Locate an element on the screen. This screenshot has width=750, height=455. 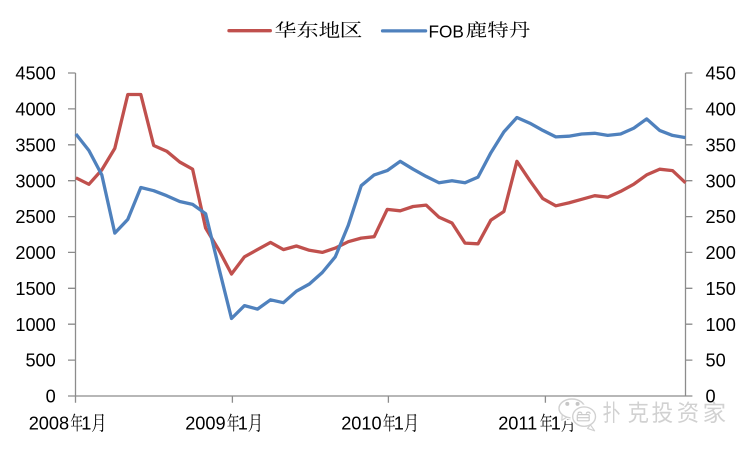
svg-text: 4500 is located at coordinates (35, 74).